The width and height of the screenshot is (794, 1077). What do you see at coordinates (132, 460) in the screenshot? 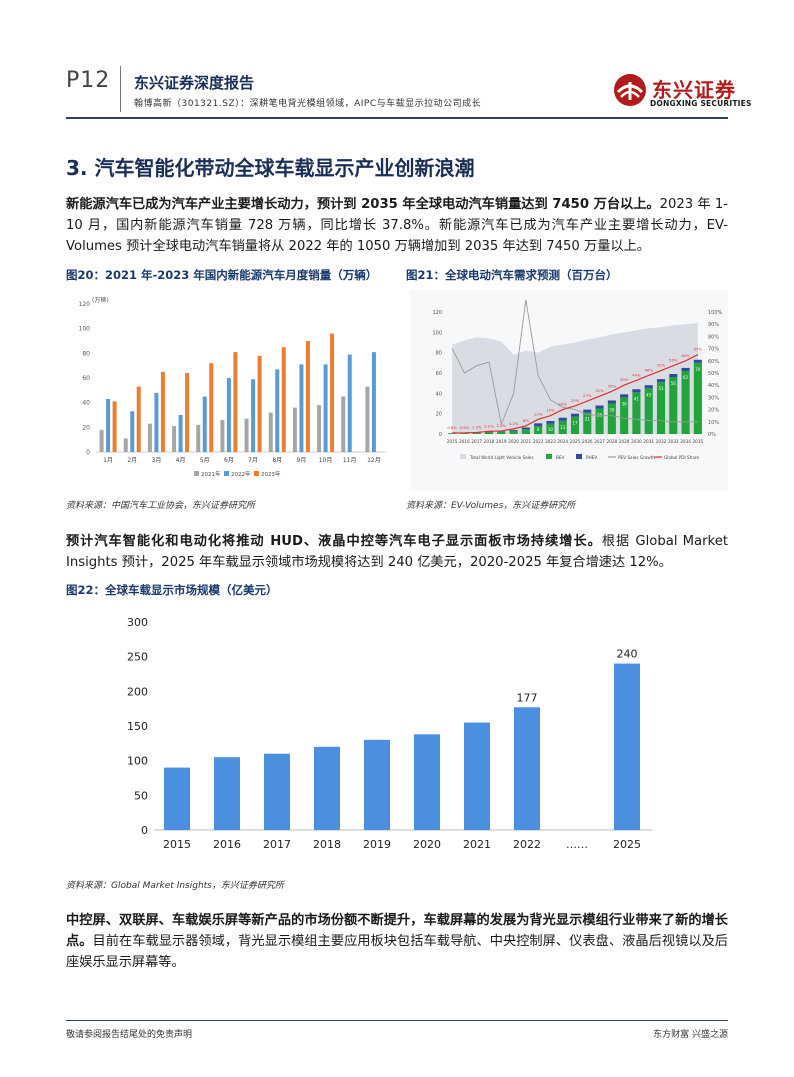
I see `fig20-xtick-label: 2月` at bounding box center [132, 460].